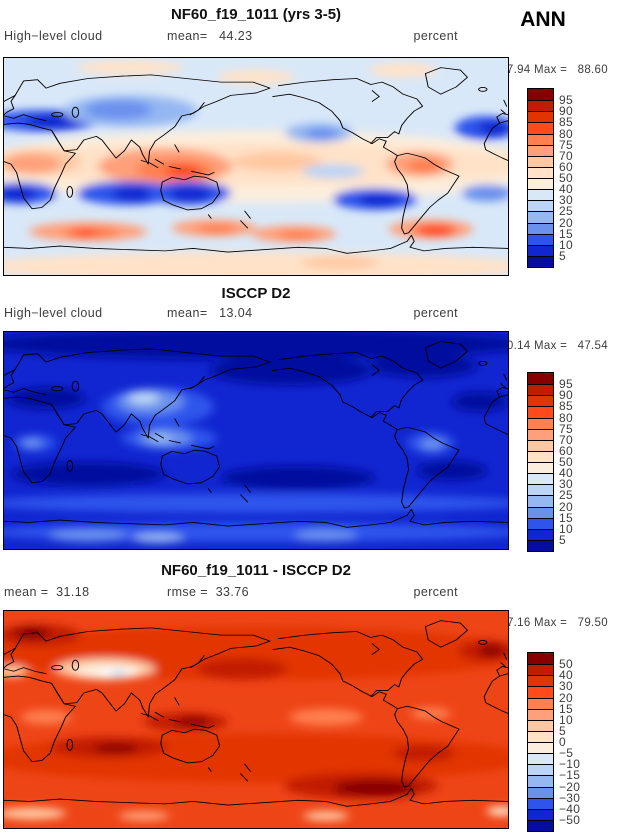  I want to click on mean-stat: mean= 44.23, so click(210, 36).